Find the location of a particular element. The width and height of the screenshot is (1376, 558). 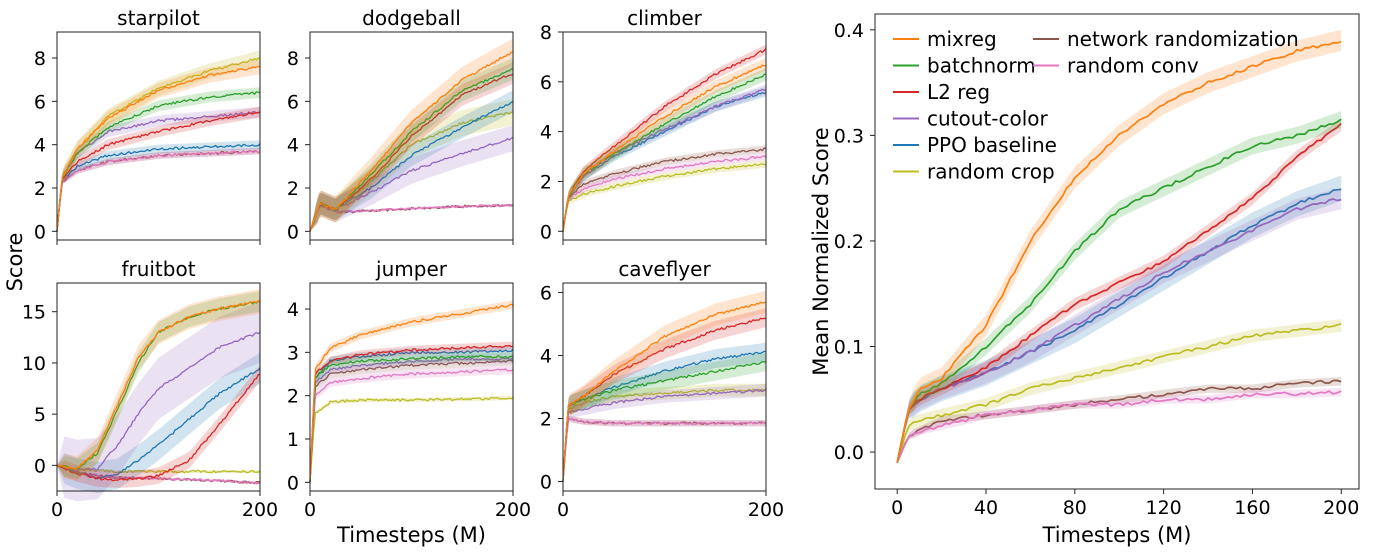

legend-label-crop: random crop is located at coordinates (991, 172).